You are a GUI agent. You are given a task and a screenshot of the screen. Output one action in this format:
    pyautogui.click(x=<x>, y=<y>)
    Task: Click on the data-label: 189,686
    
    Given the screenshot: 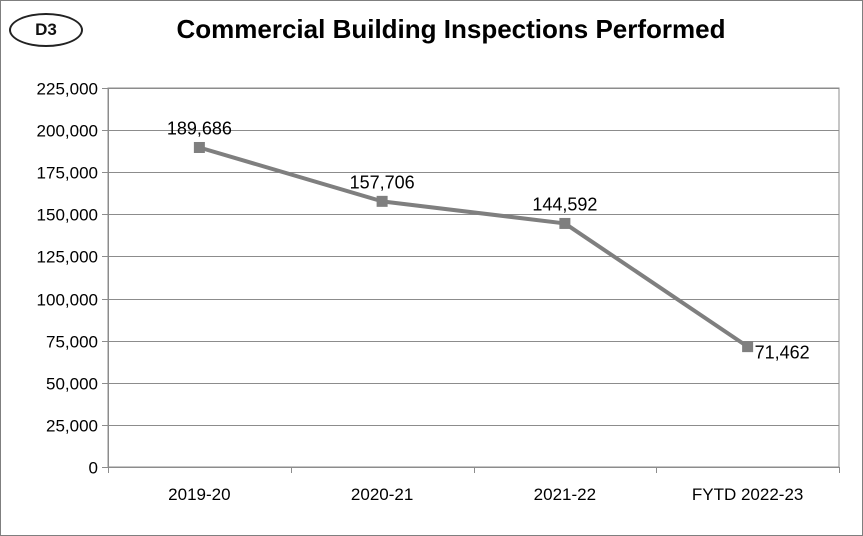 What is the action you would take?
    pyautogui.click(x=199, y=128)
    